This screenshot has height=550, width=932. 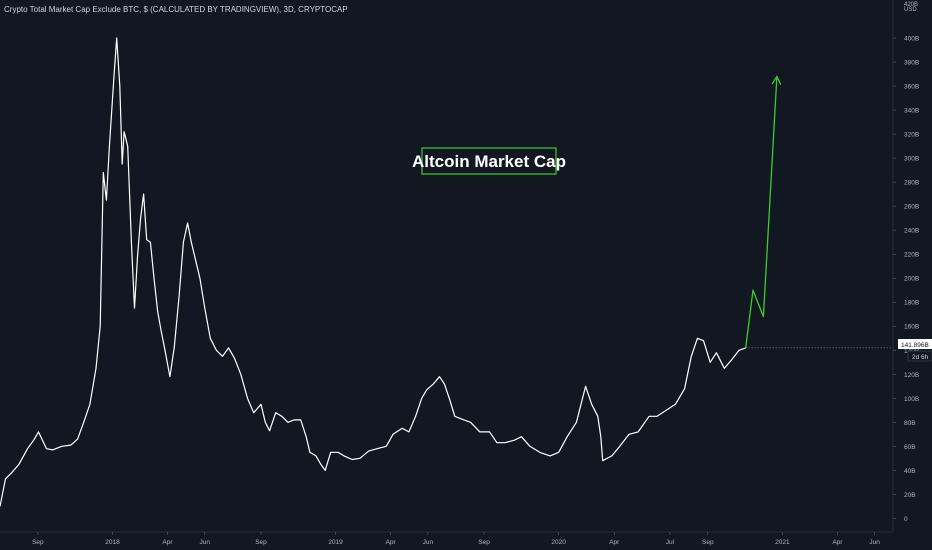 I want to click on y-tick-label: 60B, so click(x=910, y=447).